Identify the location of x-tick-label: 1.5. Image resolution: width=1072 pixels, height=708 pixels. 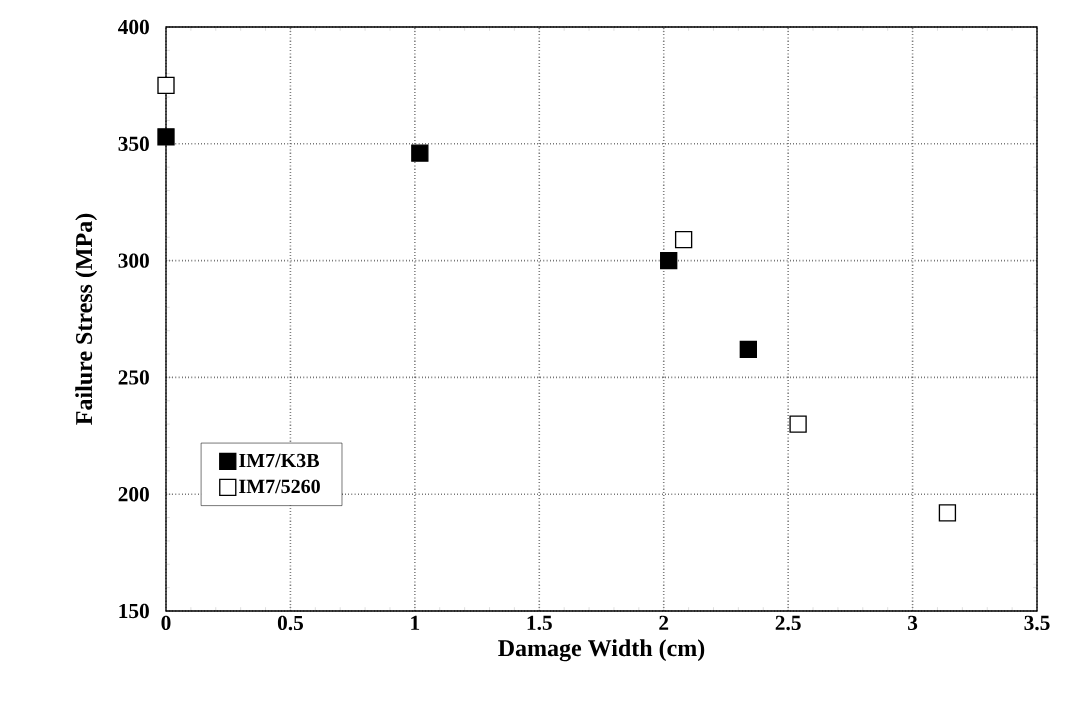
(539, 623).